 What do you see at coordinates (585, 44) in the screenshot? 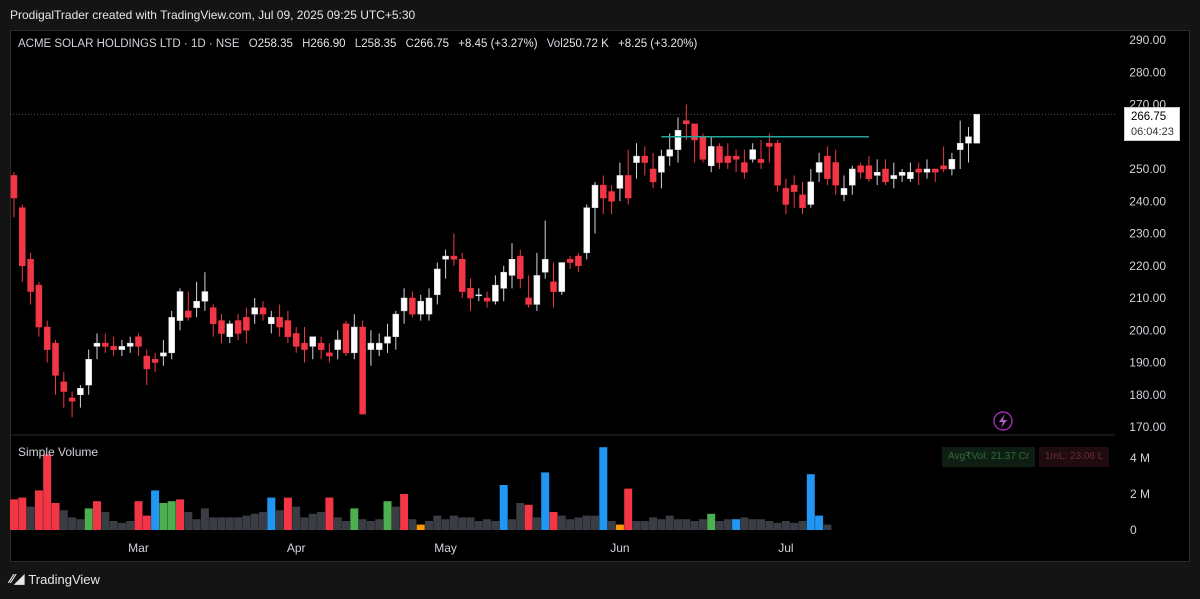
I see `volume-value: 250.72 K` at bounding box center [585, 44].